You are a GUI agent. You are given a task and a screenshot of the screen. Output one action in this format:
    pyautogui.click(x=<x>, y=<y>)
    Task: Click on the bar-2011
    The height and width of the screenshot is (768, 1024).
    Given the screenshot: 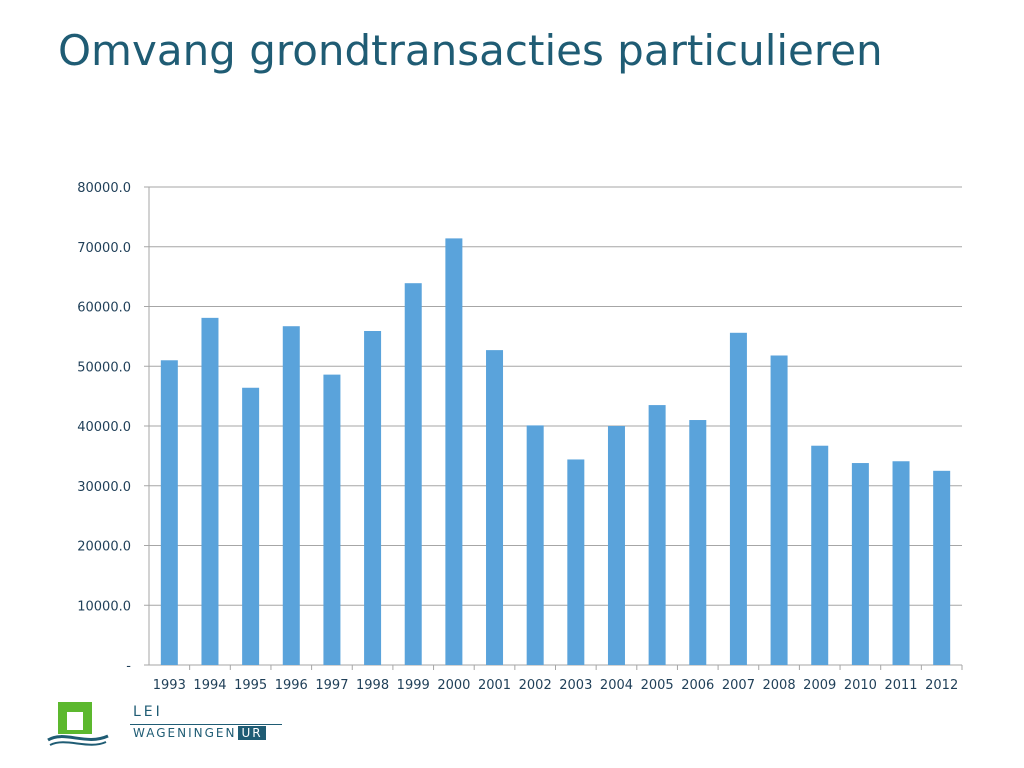 What is the action you would take?
    pyautogui.click(x=901, y=563)
    